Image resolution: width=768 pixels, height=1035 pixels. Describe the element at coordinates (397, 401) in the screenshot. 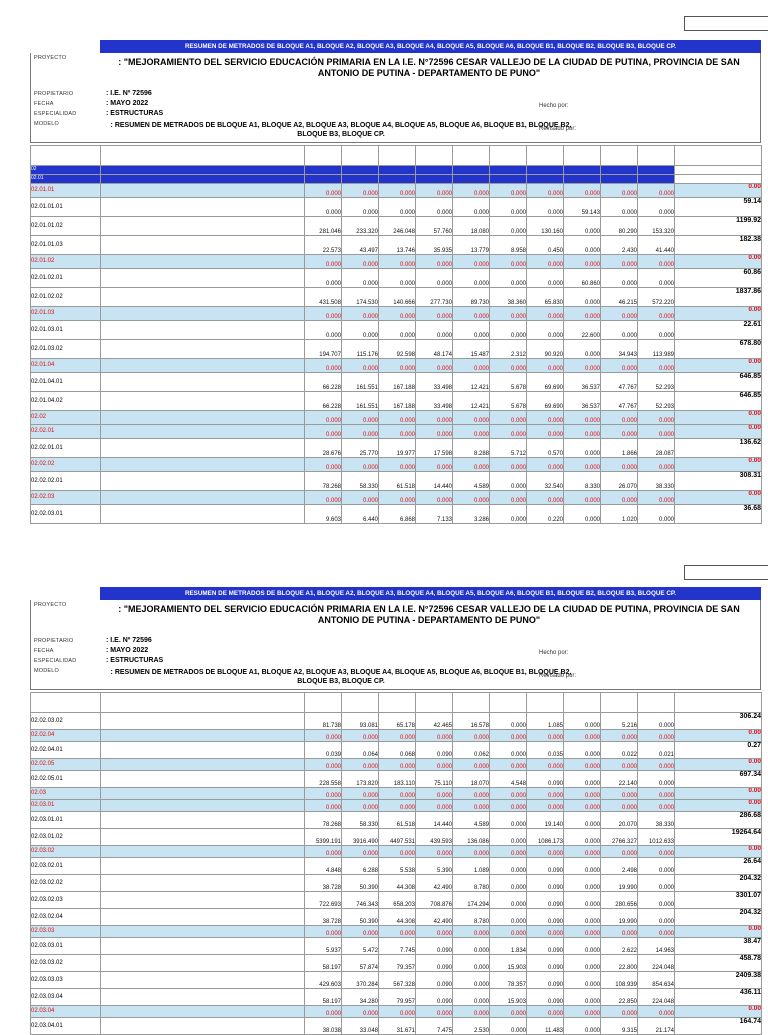

I see `value-cell: 167.188` at that location.